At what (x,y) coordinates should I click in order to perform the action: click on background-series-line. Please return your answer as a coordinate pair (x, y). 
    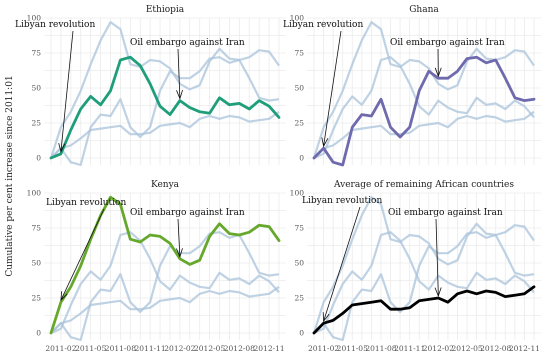
    Looking at the image, I should click on (165, 282).